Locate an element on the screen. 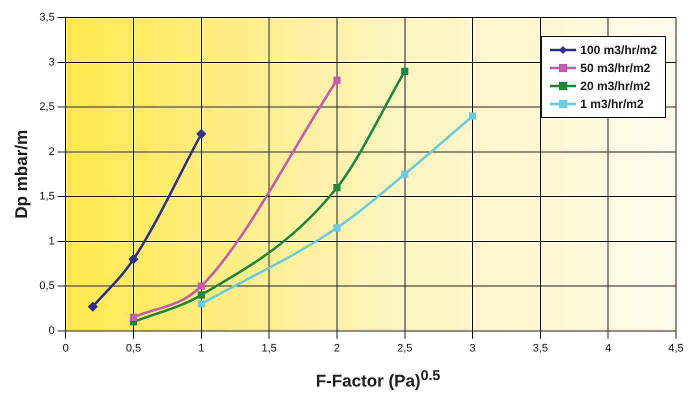  y-tick-label: 0 is located at coordinates (51, 330).